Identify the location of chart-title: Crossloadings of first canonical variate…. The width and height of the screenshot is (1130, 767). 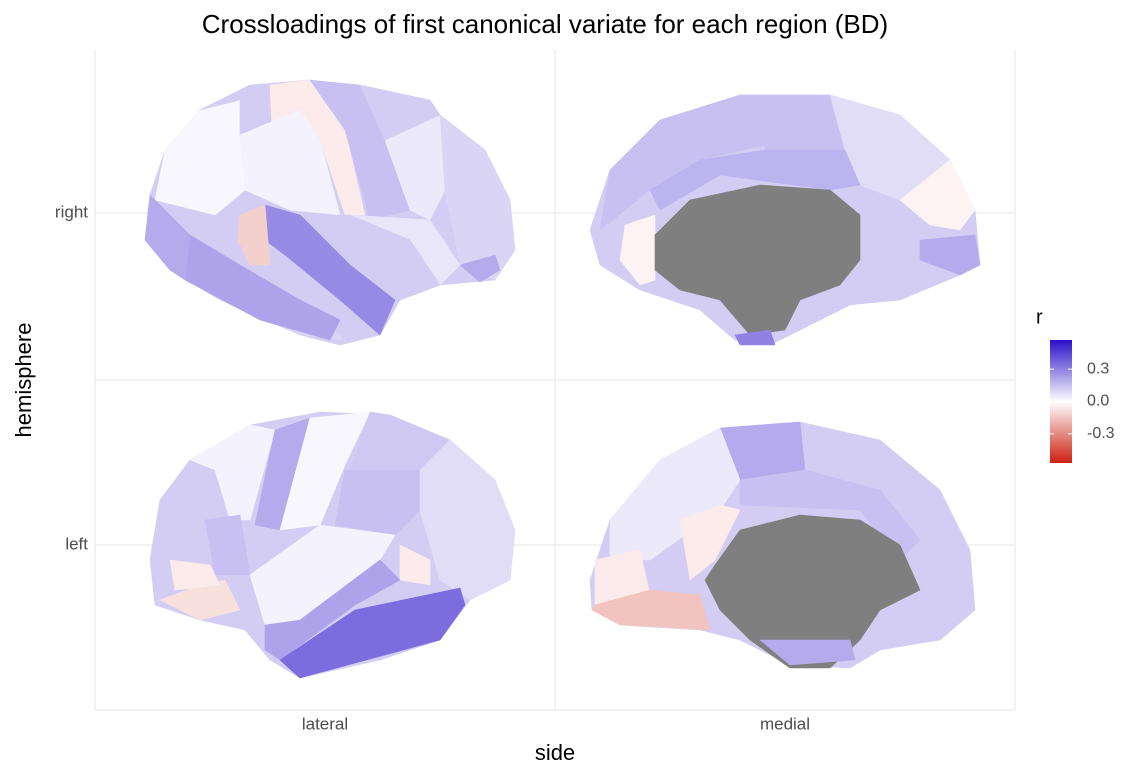
(545, 24).